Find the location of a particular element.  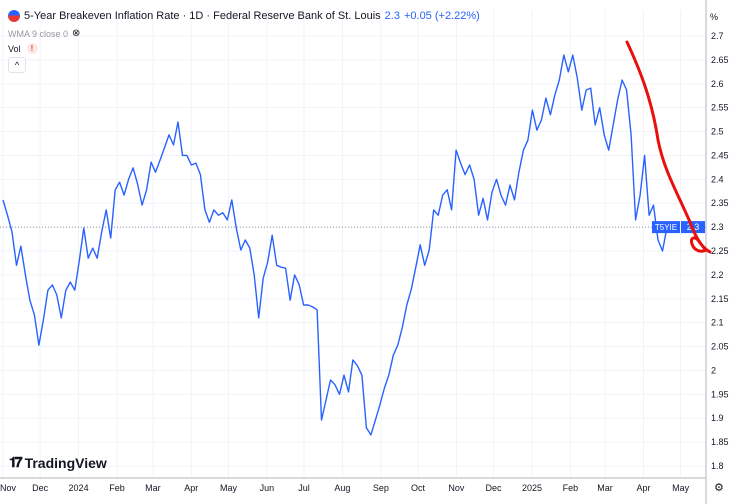

y-tick-label: 2.35 is located at coordinates (720, 203).